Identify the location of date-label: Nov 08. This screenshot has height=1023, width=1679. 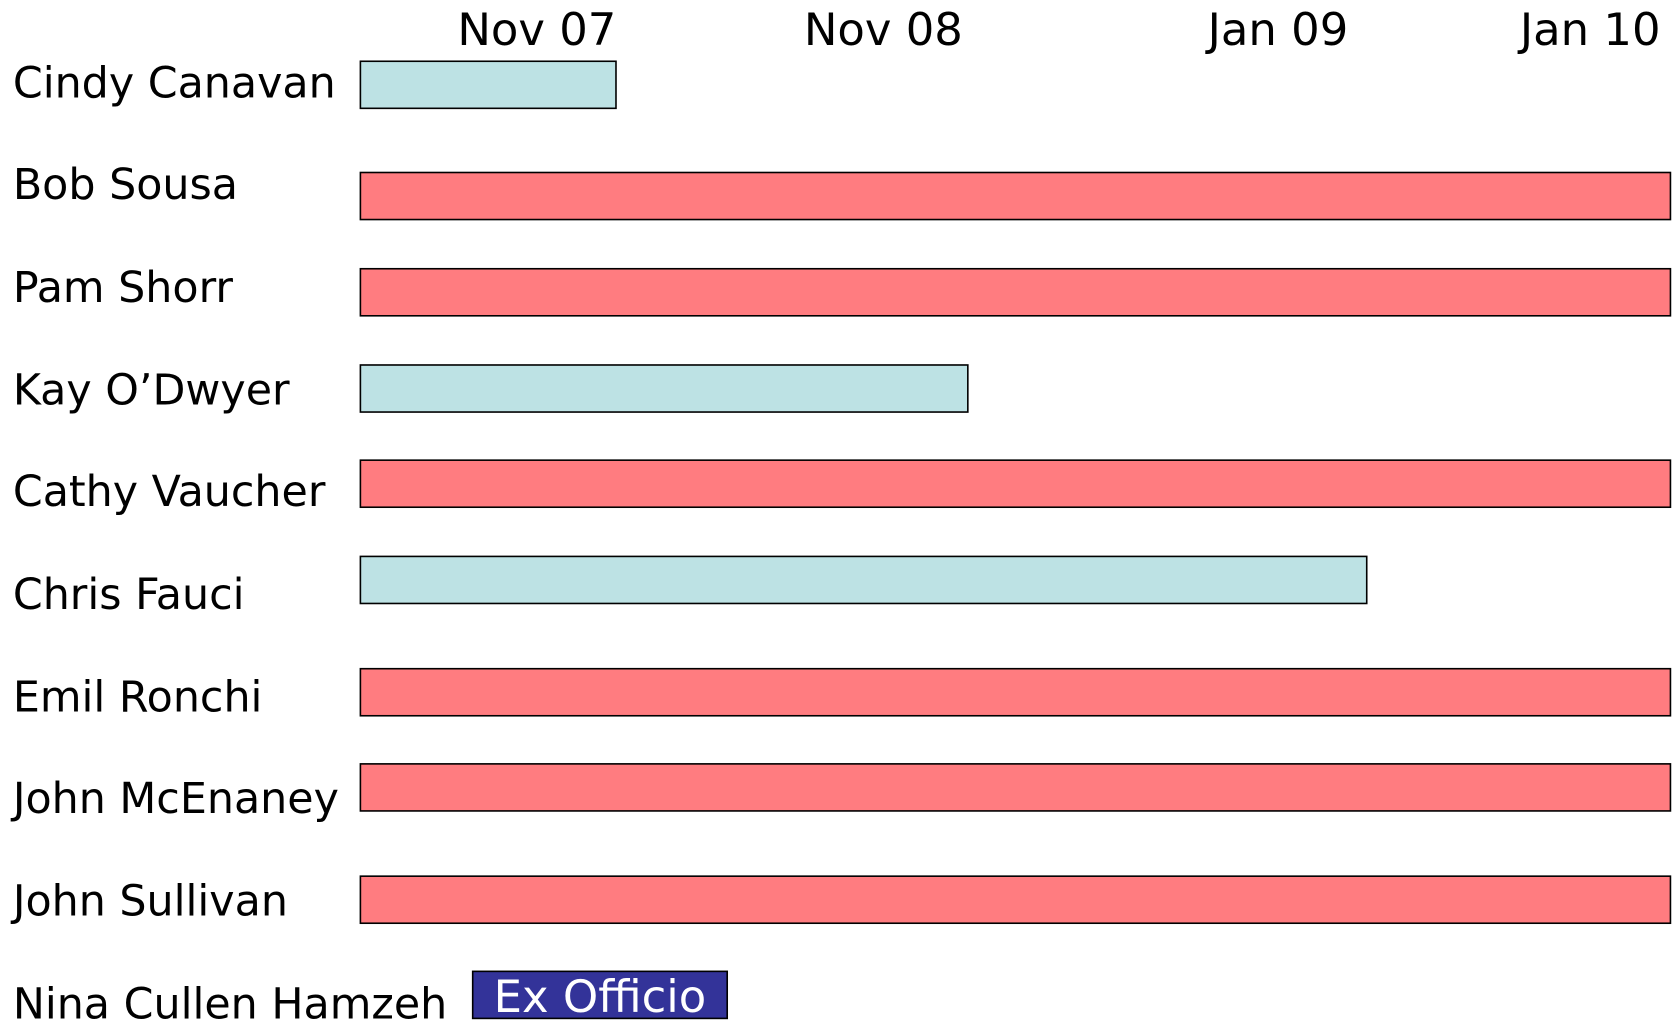
(883, 29).